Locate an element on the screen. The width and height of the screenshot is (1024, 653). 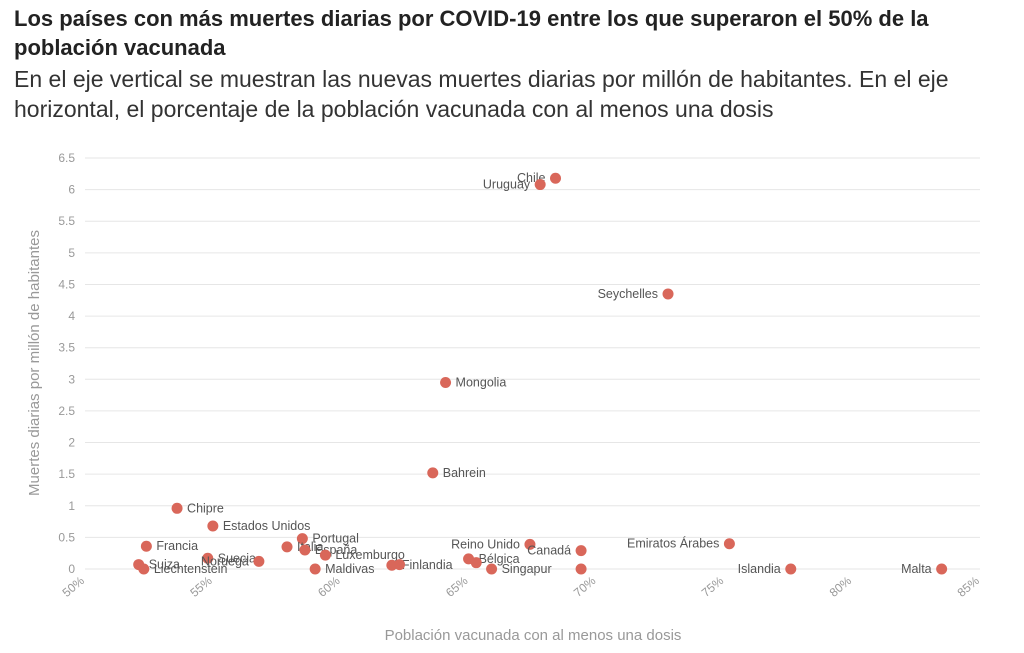
point-label: Chipre is located at coordinates (205, 508).